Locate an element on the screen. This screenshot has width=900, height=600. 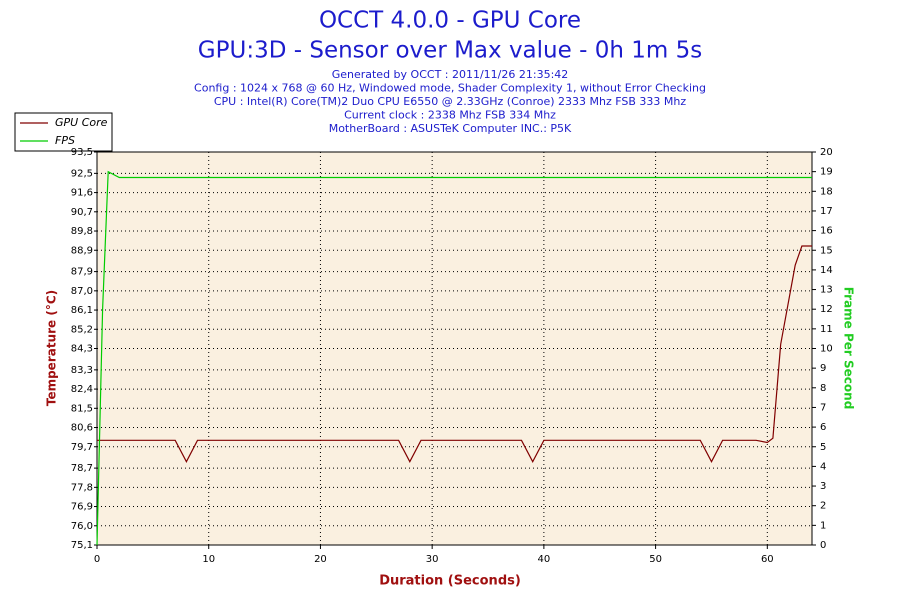
x-tick-label: 20 is located at coordinates (320, 559).